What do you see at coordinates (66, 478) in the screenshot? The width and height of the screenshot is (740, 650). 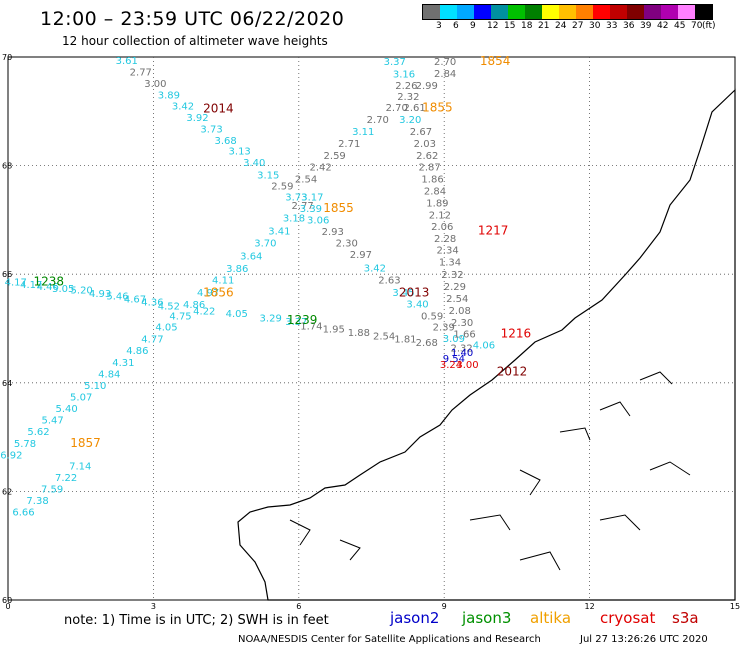 I see `wave-height-reading: 7.22` at bounding box center [66, 478].